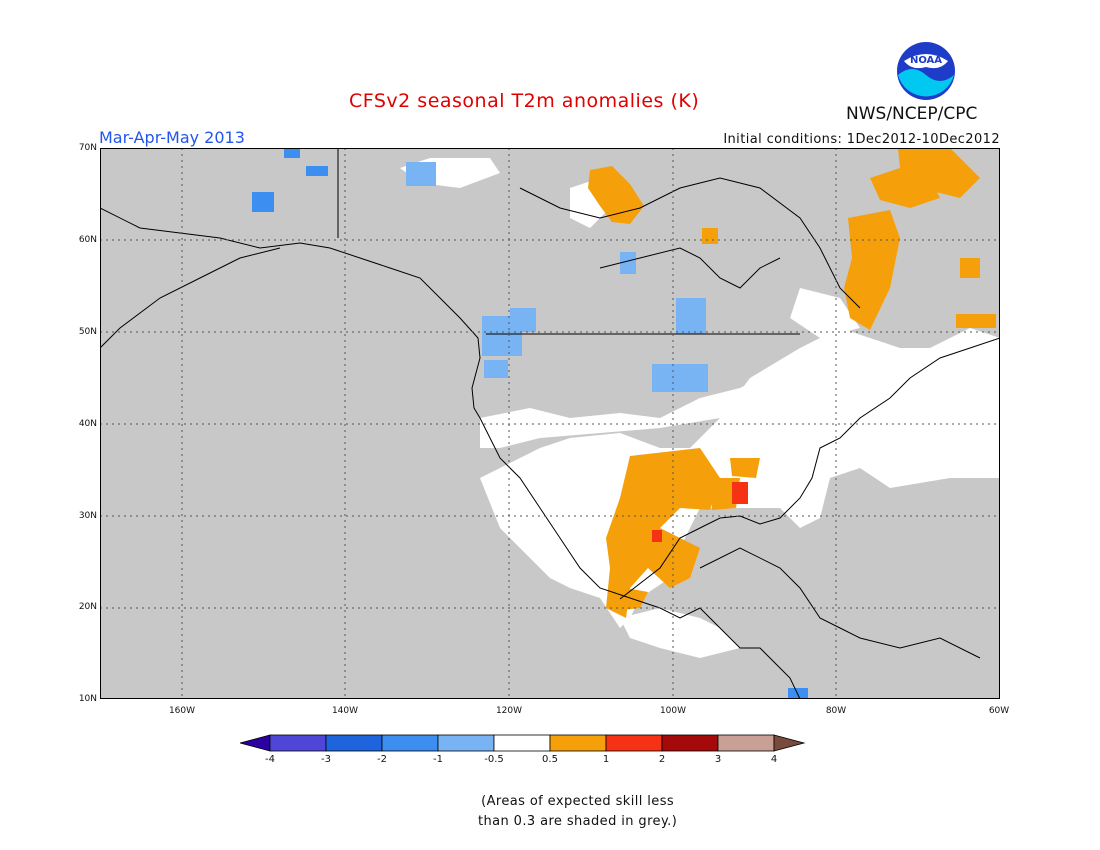  Describe the element at coordinates (718, 759) in the screenshot. I see `colorbar-tick-label: 3` at that location.